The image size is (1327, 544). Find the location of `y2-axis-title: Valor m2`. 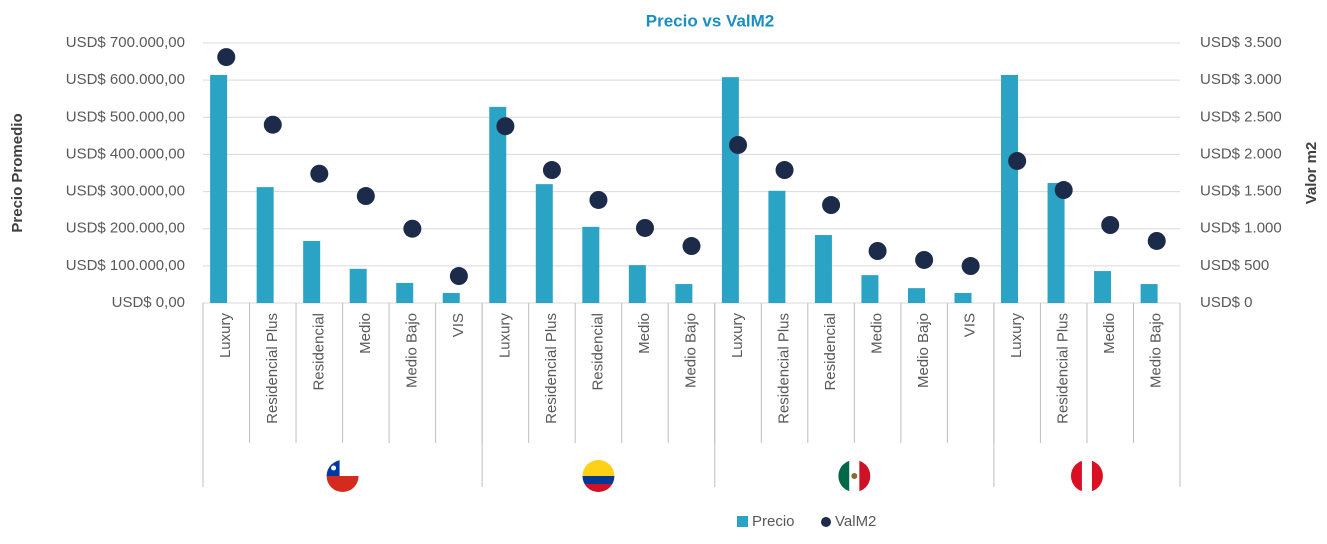

y2-axis-title: Valor m2 is located at coordinates (1311, 173).